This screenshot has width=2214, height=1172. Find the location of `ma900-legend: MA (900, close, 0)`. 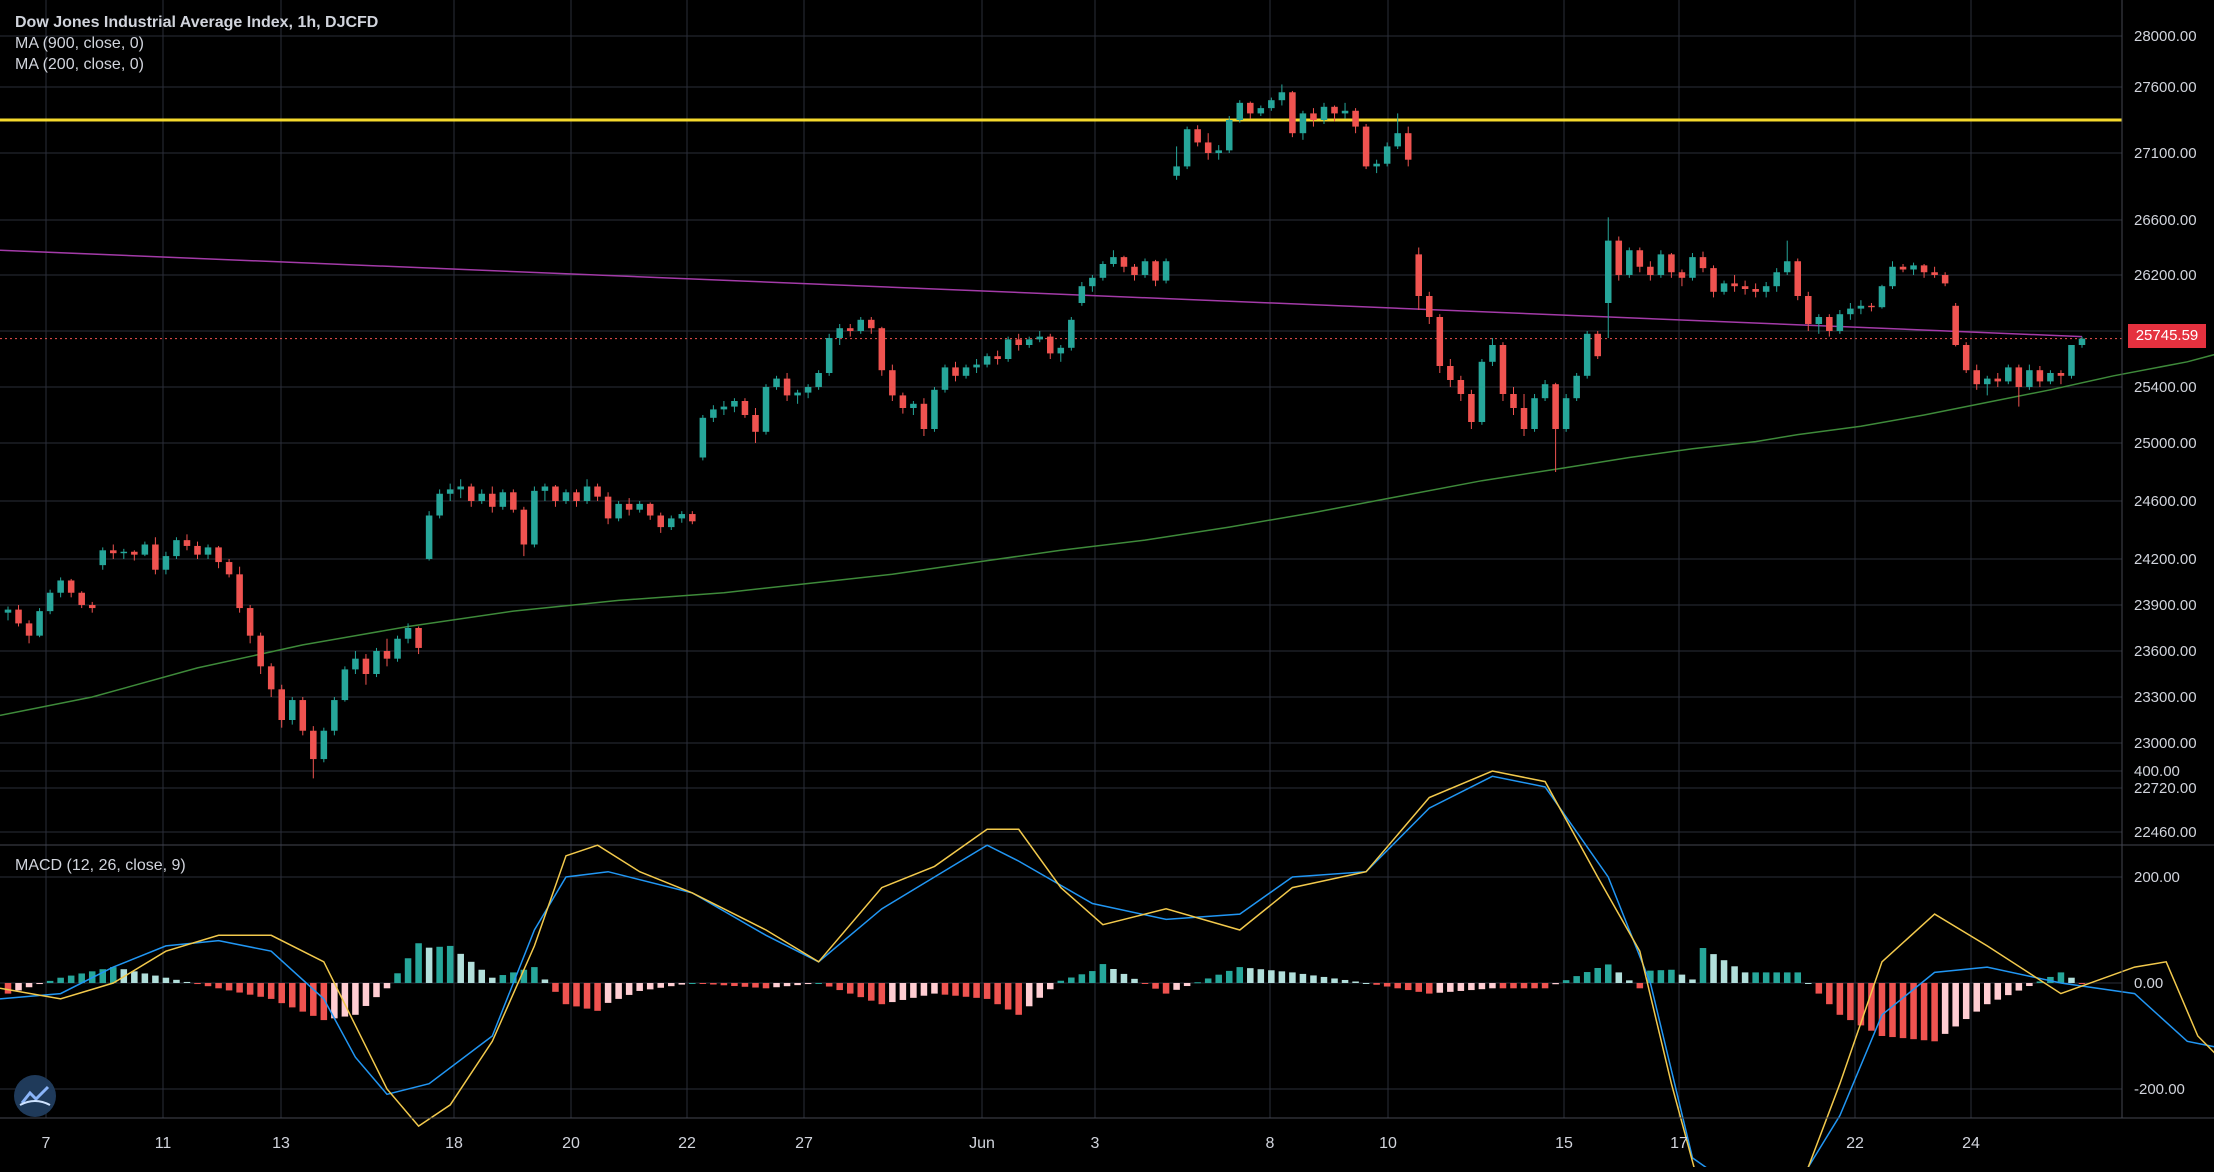

ma900-legend: MA (900, close, 0) is located at coordinates (79, 43).